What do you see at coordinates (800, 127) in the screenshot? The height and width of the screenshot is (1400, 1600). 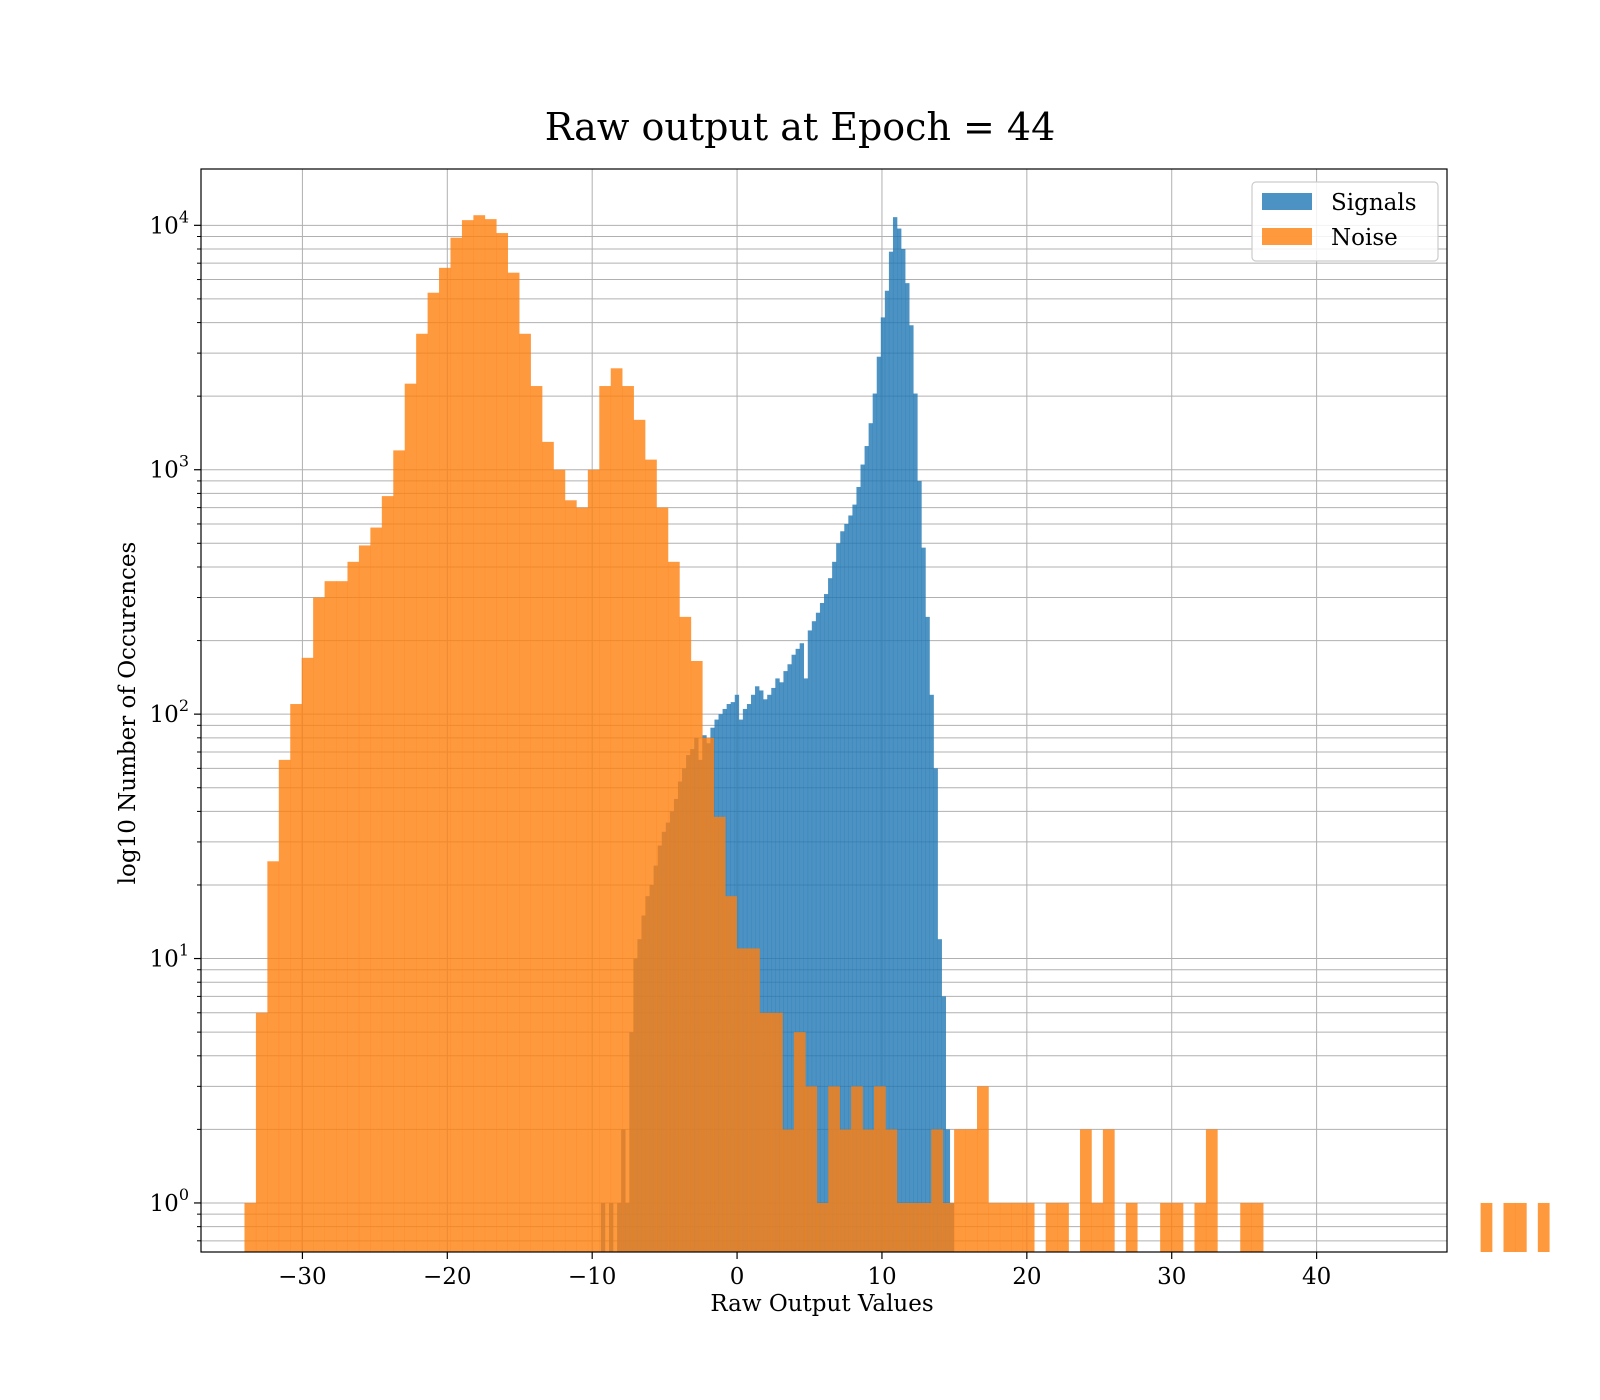 I see `chart-title: Raw output at Epoch = 44` at bounding box center [800, 127].